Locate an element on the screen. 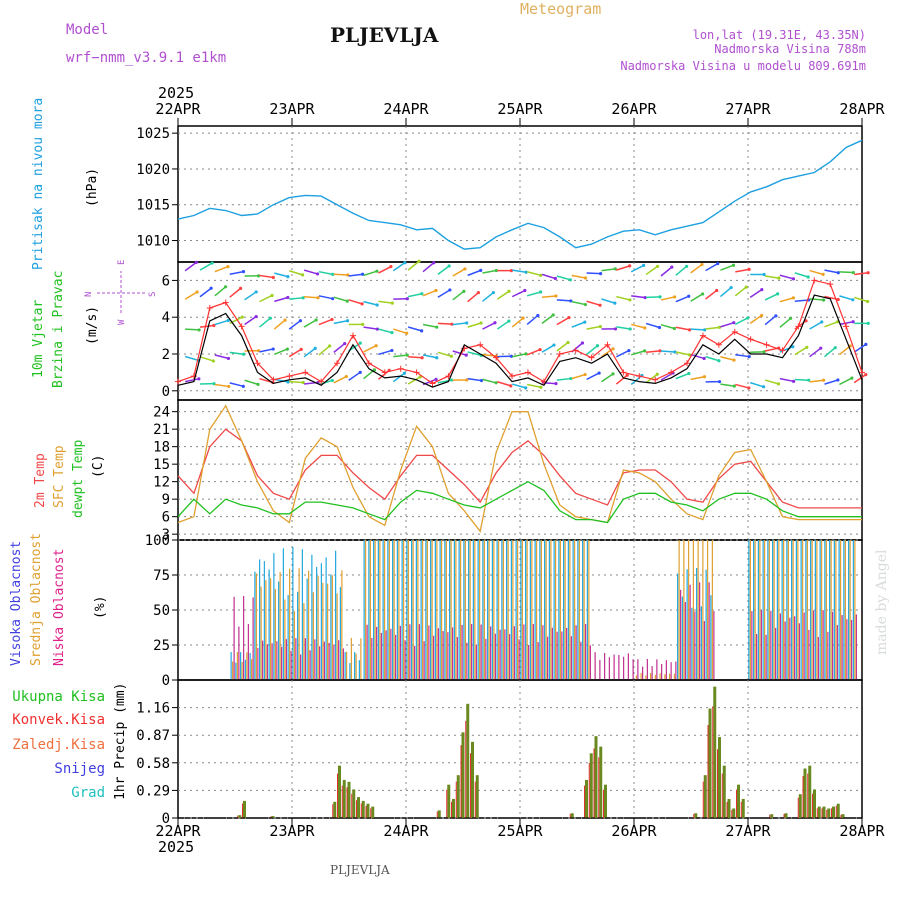  wind-panel: 0 2 4 6 is located at coordinates (516, 330).